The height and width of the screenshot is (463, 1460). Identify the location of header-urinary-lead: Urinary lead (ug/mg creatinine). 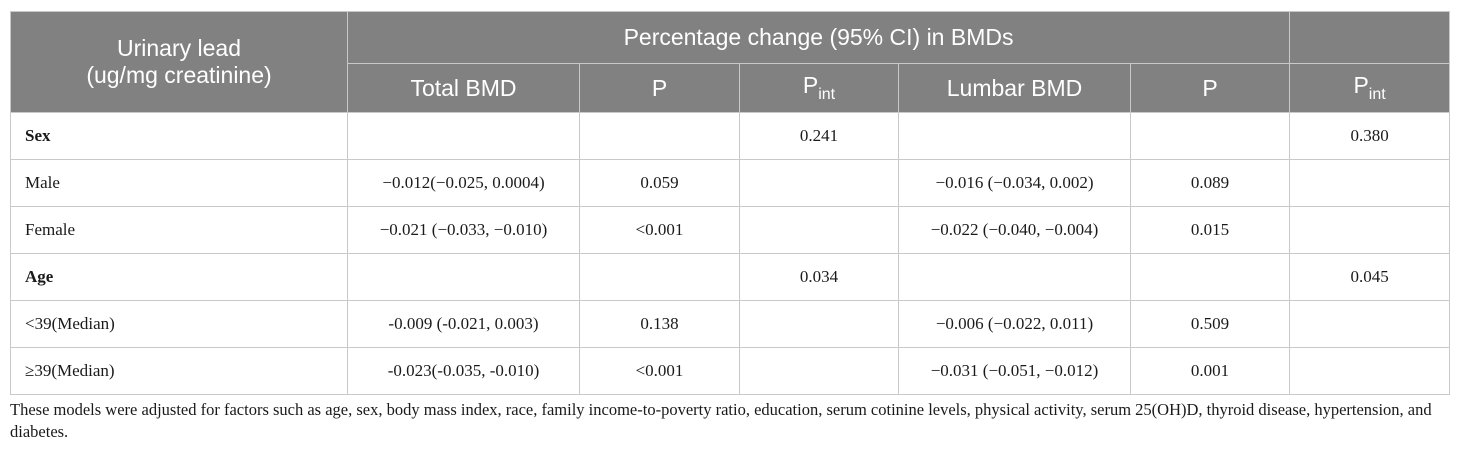
(179, 62).